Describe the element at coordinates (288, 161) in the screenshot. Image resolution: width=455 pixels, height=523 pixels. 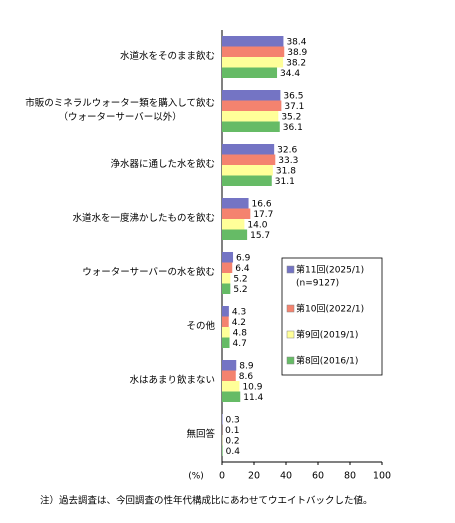
I see `value-label: 33.3` at that location.